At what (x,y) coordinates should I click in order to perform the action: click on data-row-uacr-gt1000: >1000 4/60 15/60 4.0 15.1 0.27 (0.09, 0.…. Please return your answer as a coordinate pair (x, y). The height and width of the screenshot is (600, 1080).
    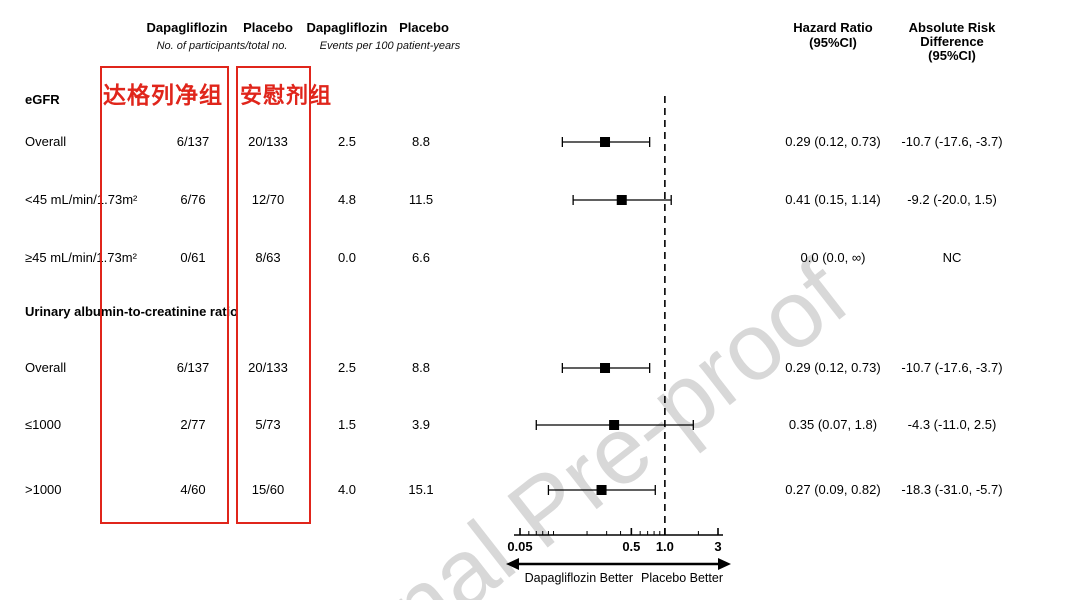
    Looking at the image, I should click on (540, 491).